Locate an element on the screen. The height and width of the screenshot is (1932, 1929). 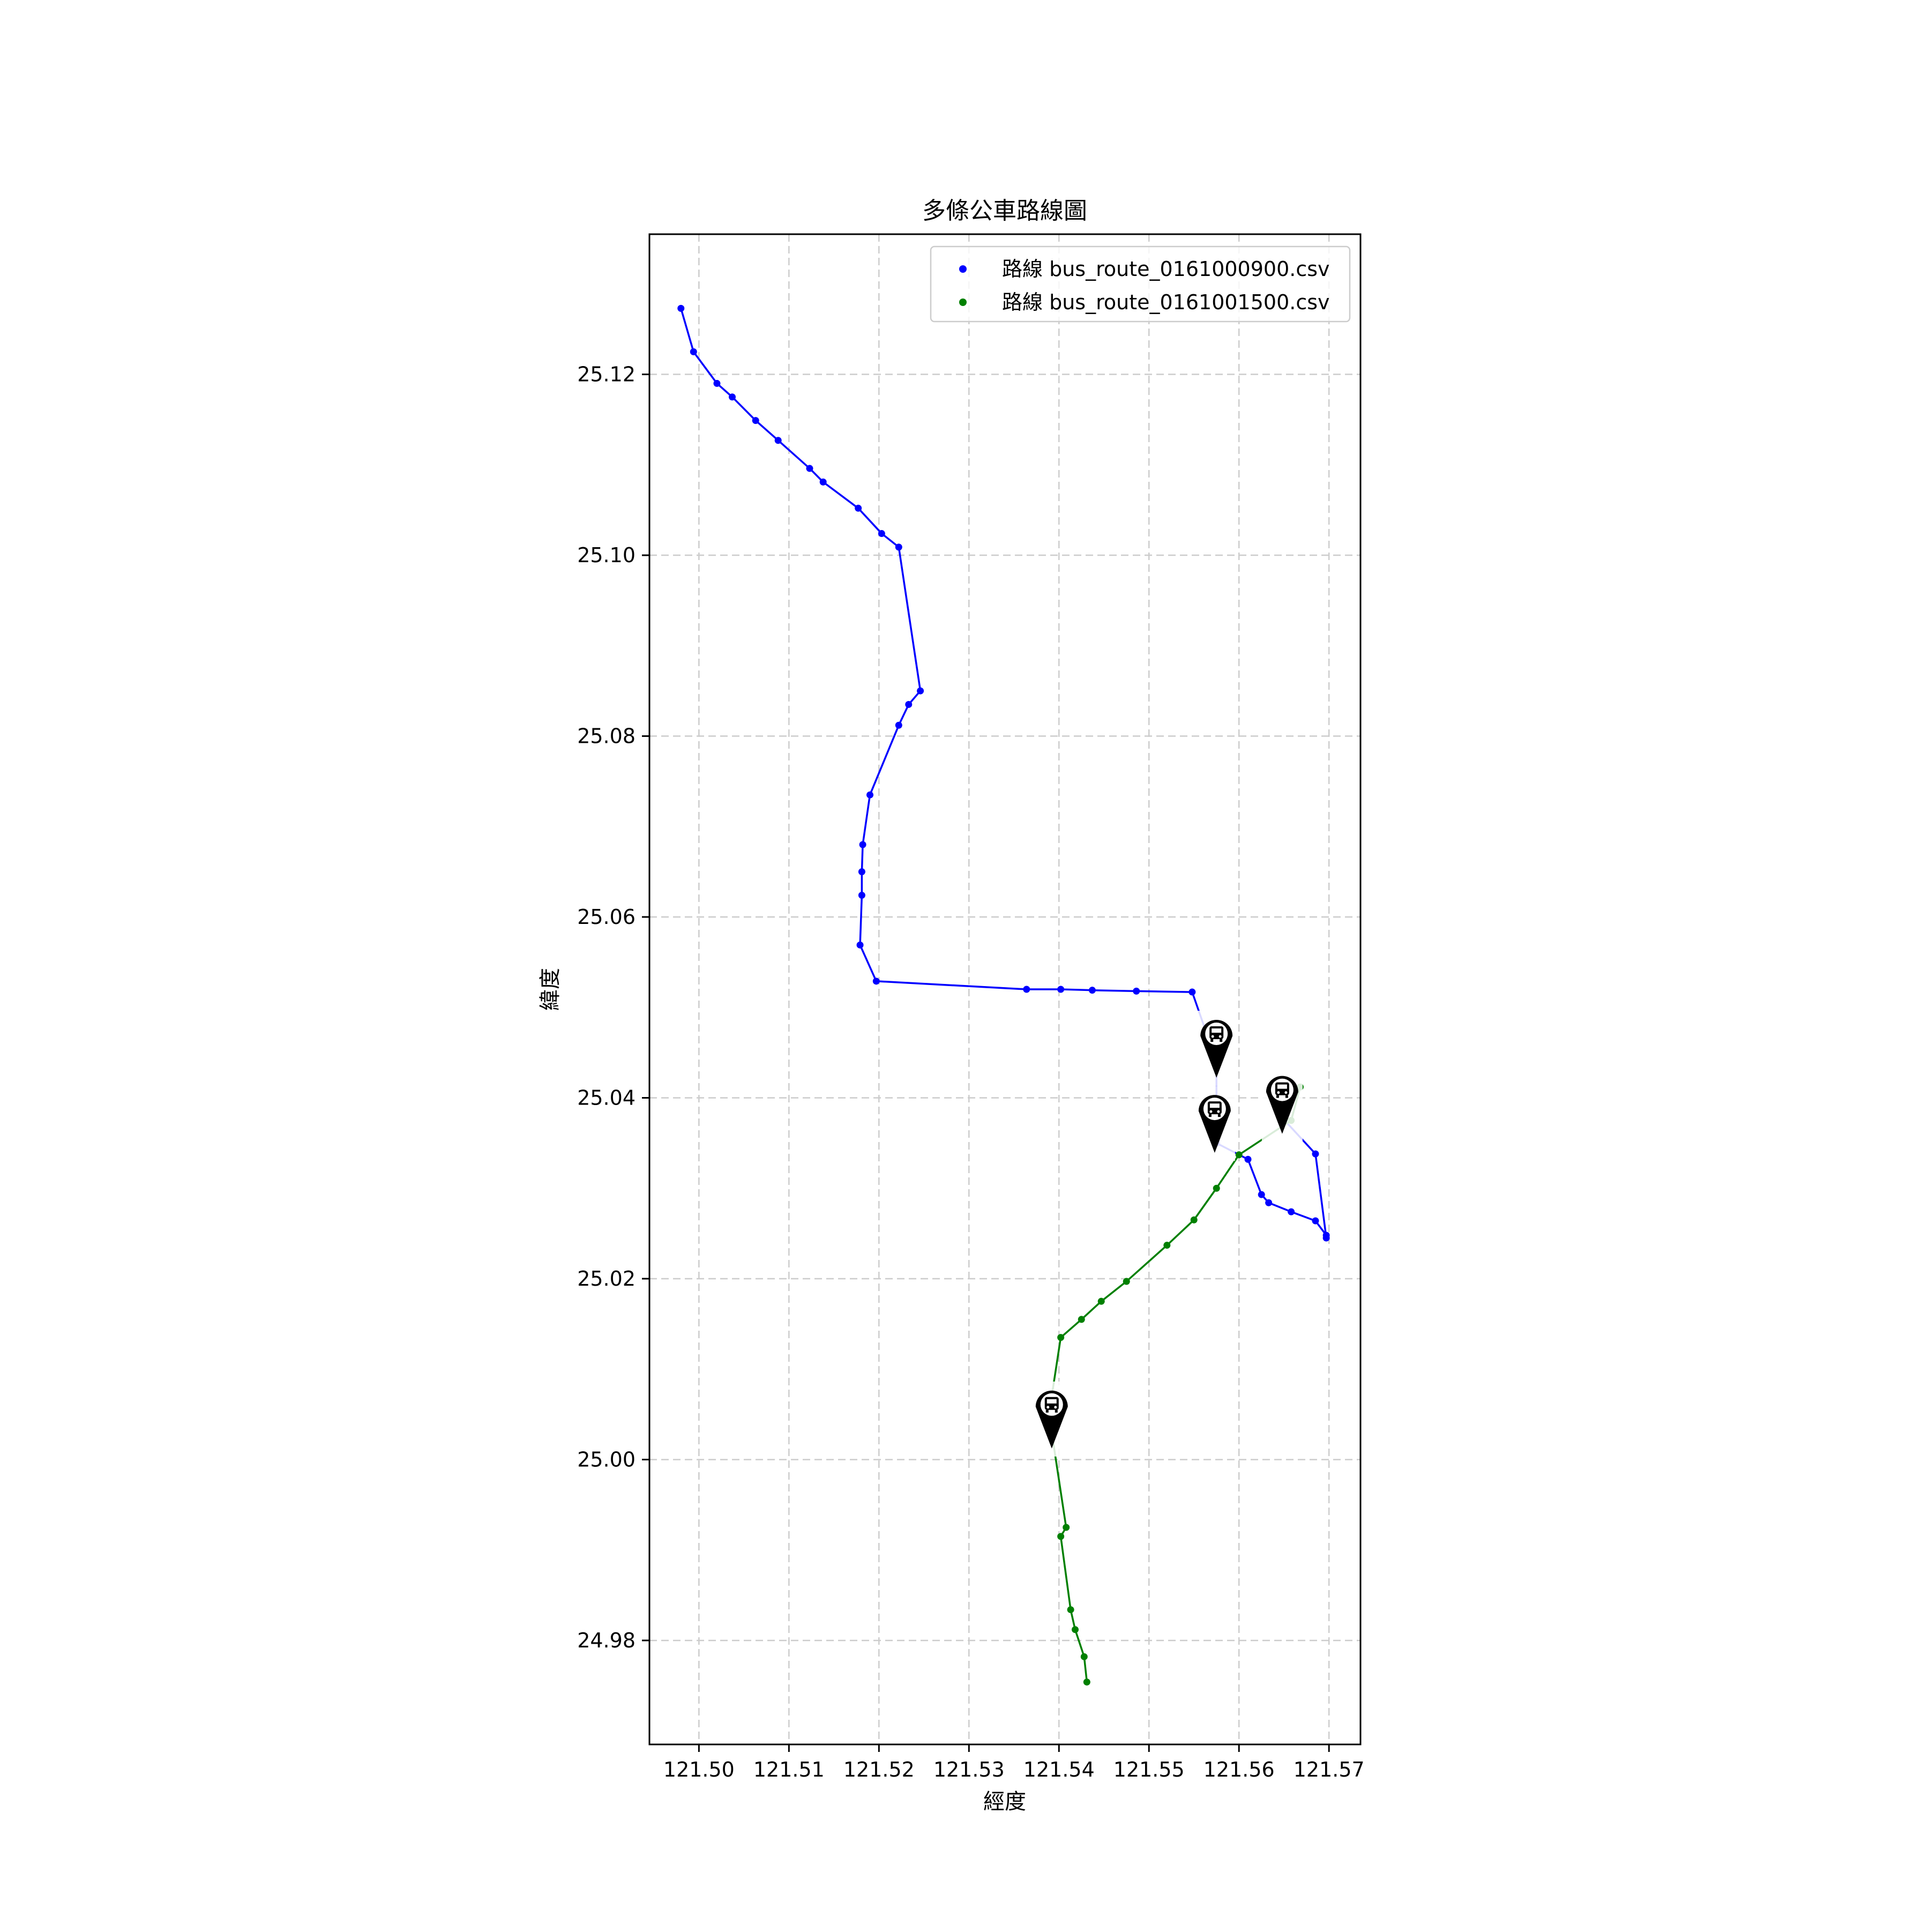
x-tick-label: 121.56 is located at coordinates (1239, 1769).